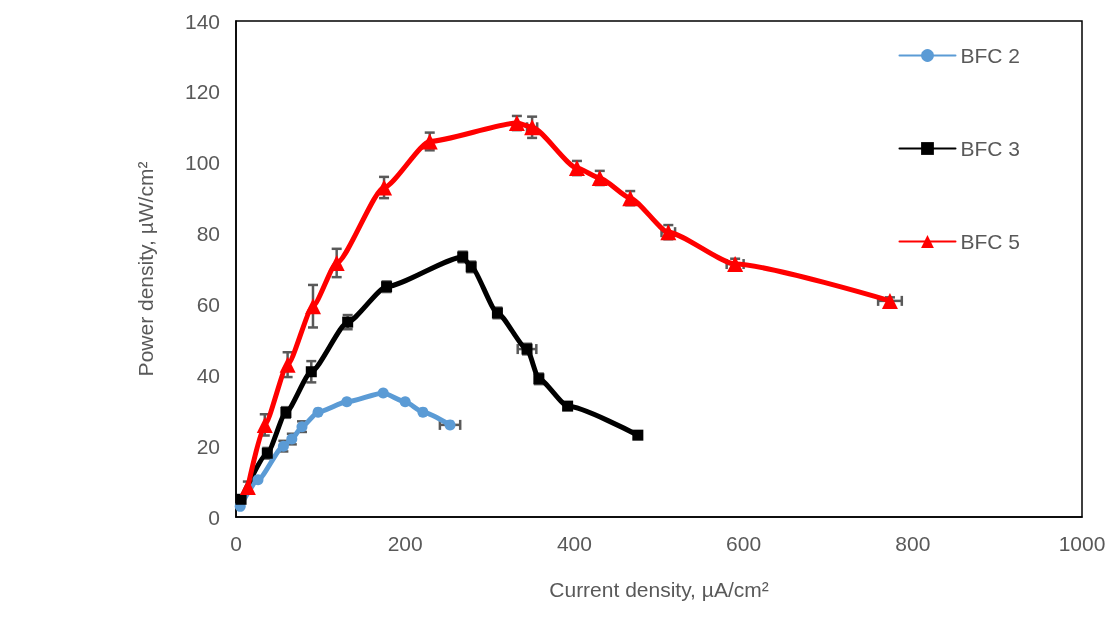  What do you see at coordinates (990, 241) in the screenshot?
I see `legend-label: BFC 5` at bounding box center [990, 241].